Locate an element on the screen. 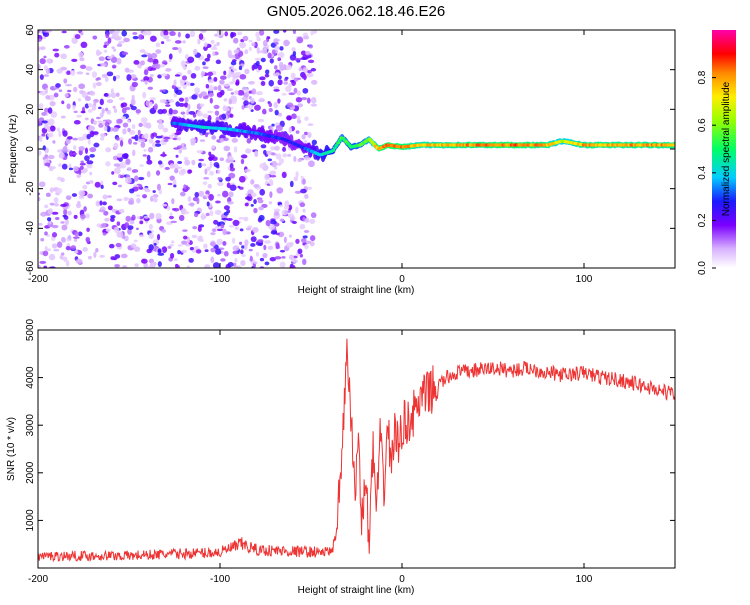 The height and width of the screenshot is (605, 750). x-tick-label: -200 is located at coordinates (38, 279).